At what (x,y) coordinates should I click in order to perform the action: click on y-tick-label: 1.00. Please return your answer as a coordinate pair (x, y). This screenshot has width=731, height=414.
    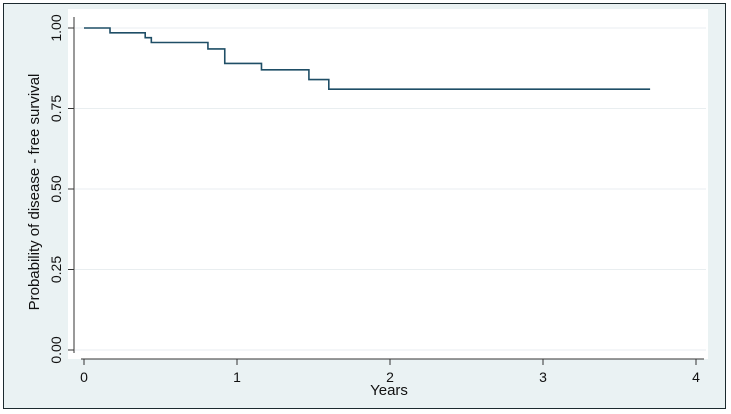
    Looking at the image, I should click on (56, 27).